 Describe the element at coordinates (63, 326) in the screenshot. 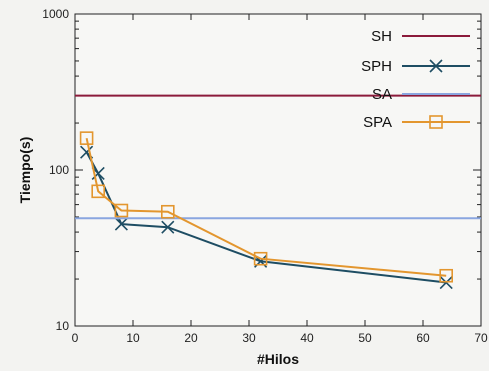

I see `y-tick-label: 10` at that location.